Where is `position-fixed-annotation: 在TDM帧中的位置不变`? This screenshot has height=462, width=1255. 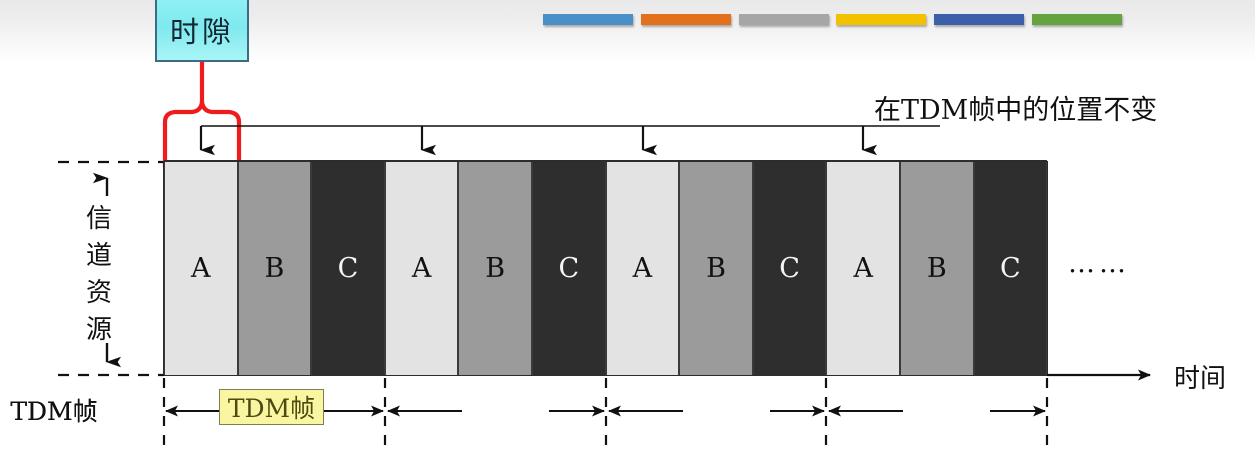
position-fixed-annotation: 在TDM帧中的位置不变 is located at coordinates (1016, 110).